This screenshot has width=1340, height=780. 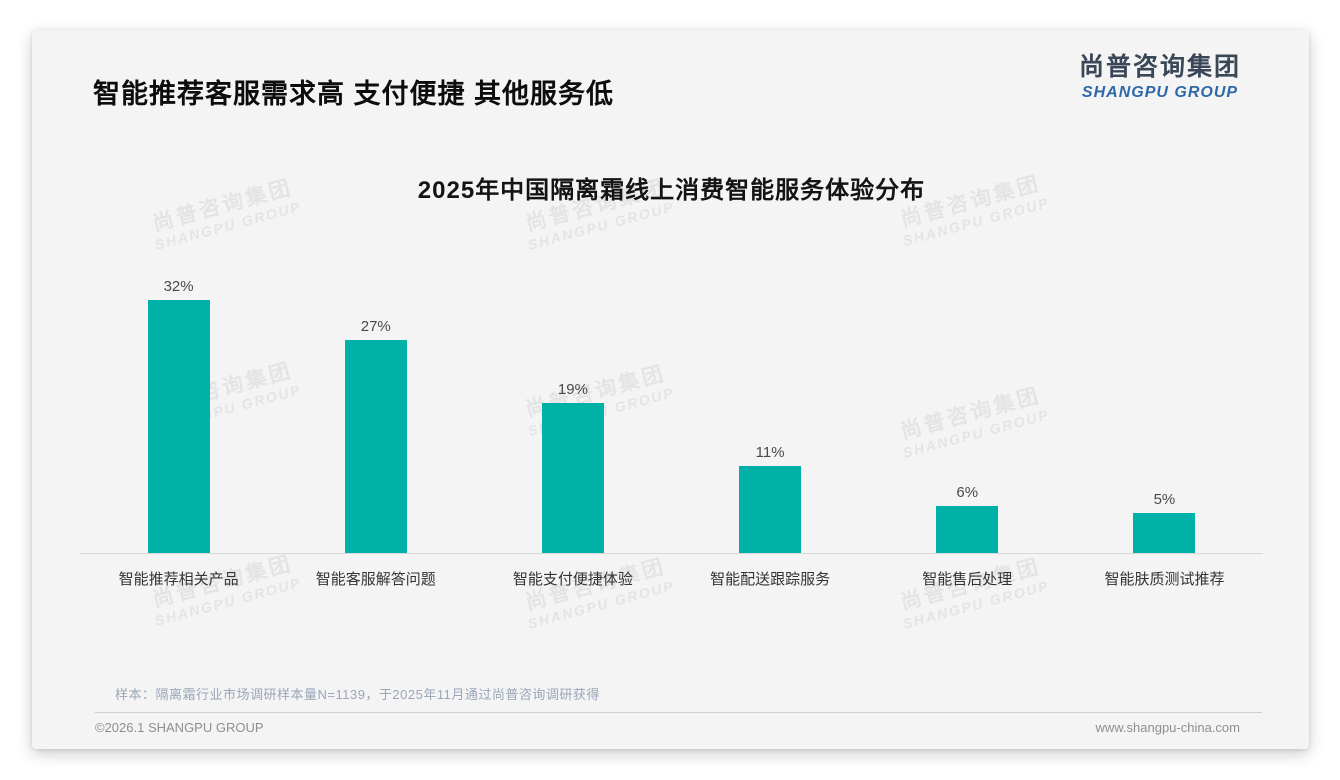 I want to click on chart-title: 2025年中国隔离霜线上消费智能服务体验分布, so click(x=671, y=190).